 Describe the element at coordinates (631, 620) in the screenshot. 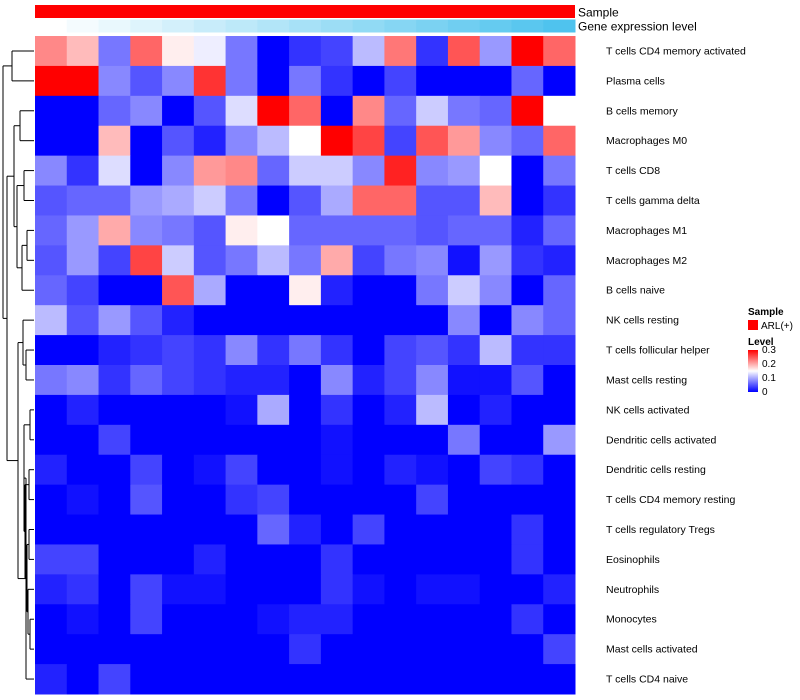

I see `row-label: Monocytes` at that location.